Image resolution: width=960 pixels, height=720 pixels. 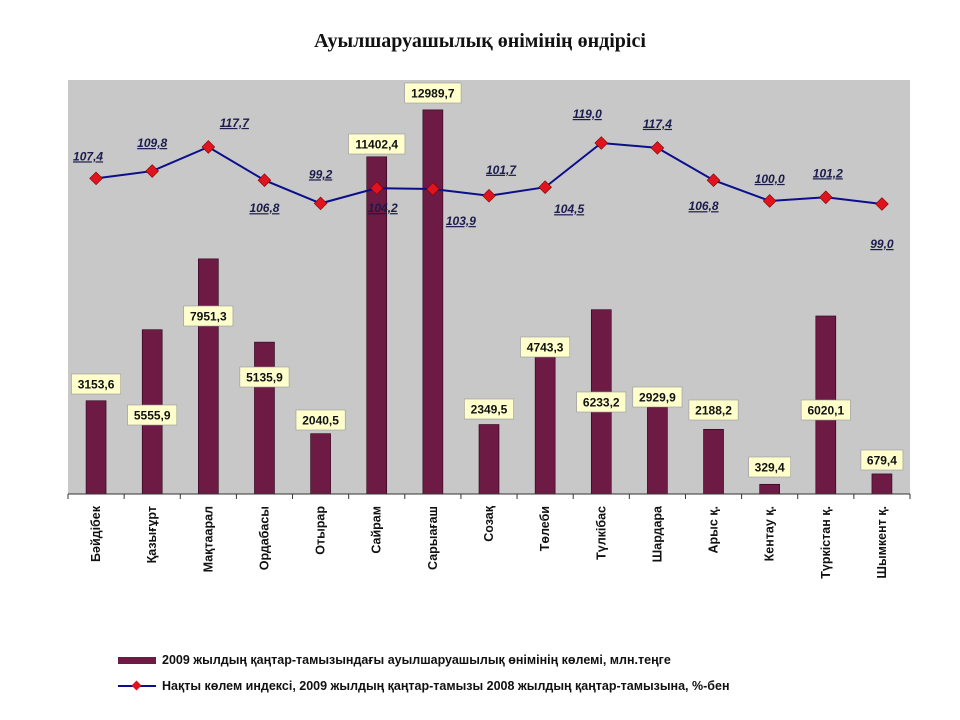 I want to click on bar-data-label: 6020,1, so click(x=825, y=411).